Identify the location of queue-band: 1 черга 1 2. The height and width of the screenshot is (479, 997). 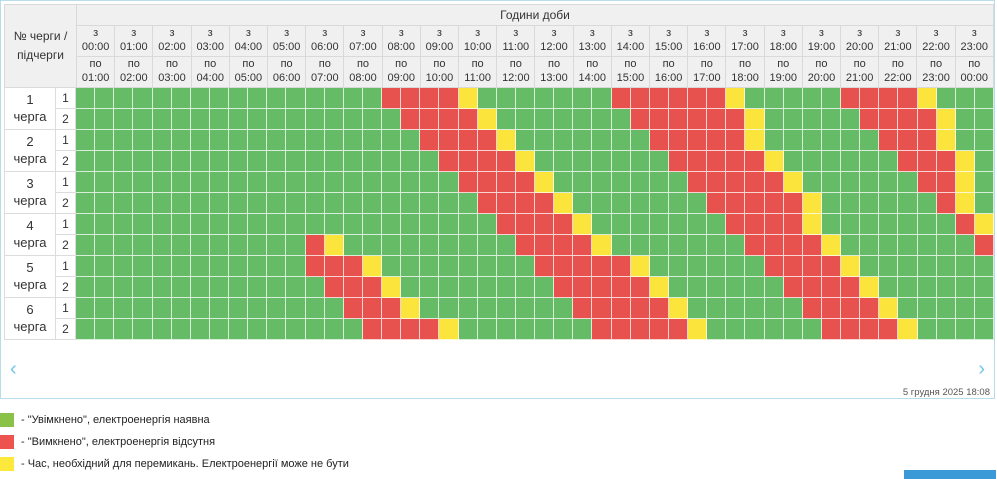
(499, 109).